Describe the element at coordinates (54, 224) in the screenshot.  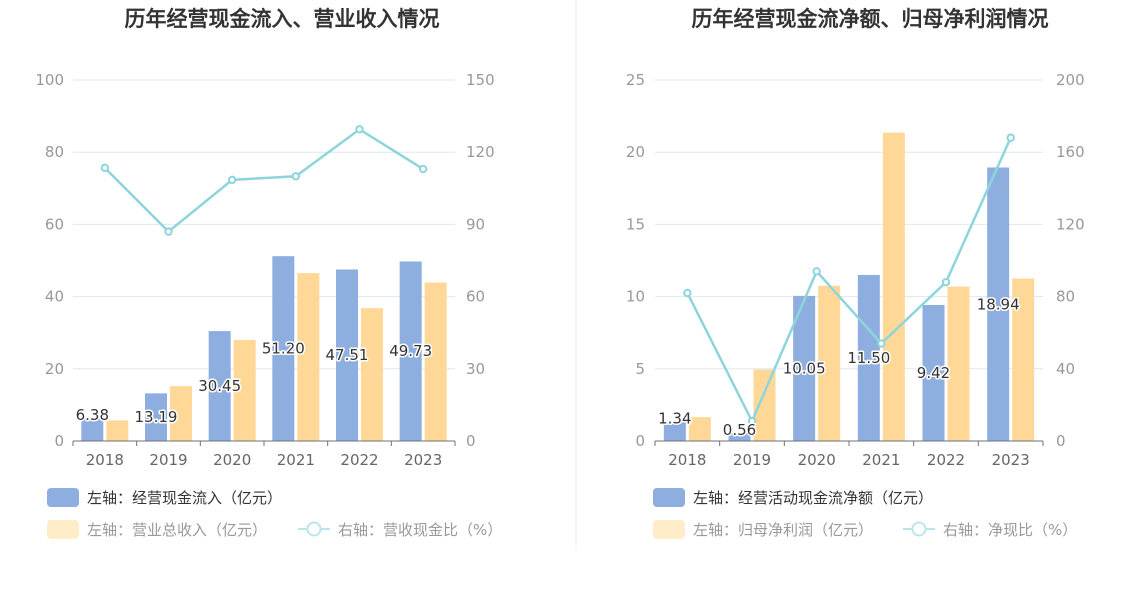
I see `left-axis-tick: 60` at that location.